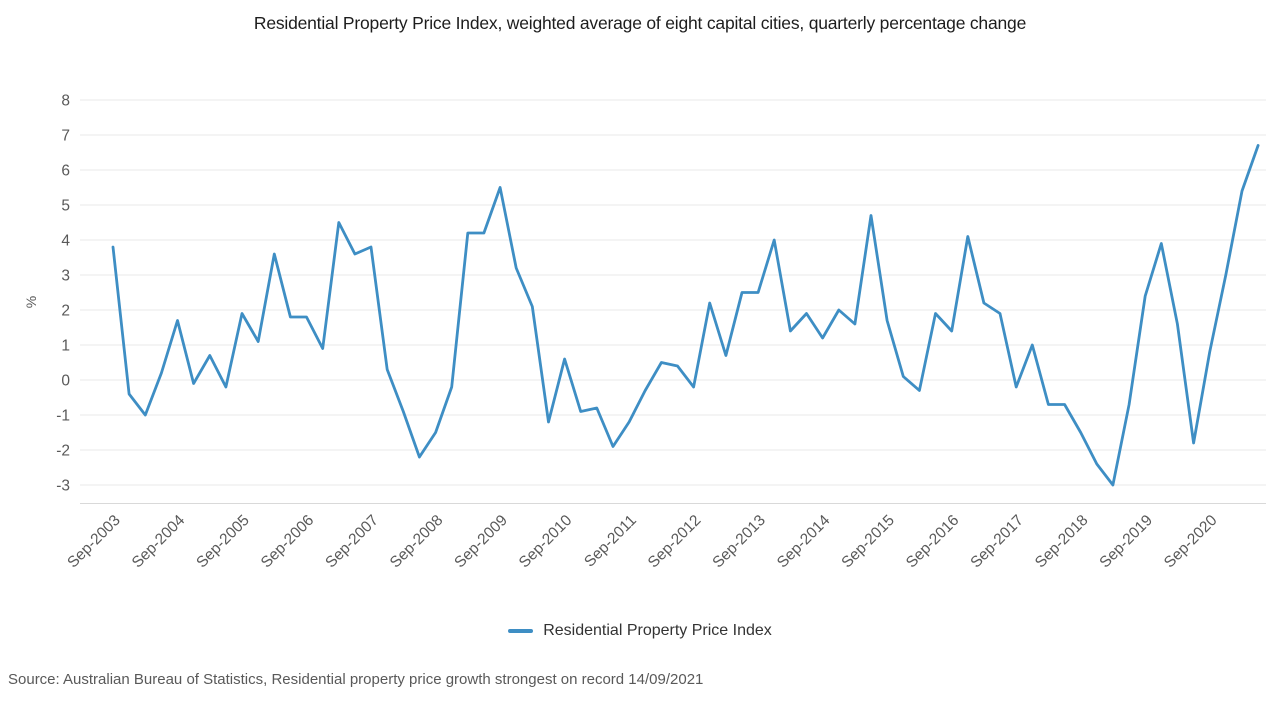 The image size is (1280, 711). Describe the element at coordinates (94, 542) in the screenshot. I see `x-tick-label: Sep-2003` at that location.